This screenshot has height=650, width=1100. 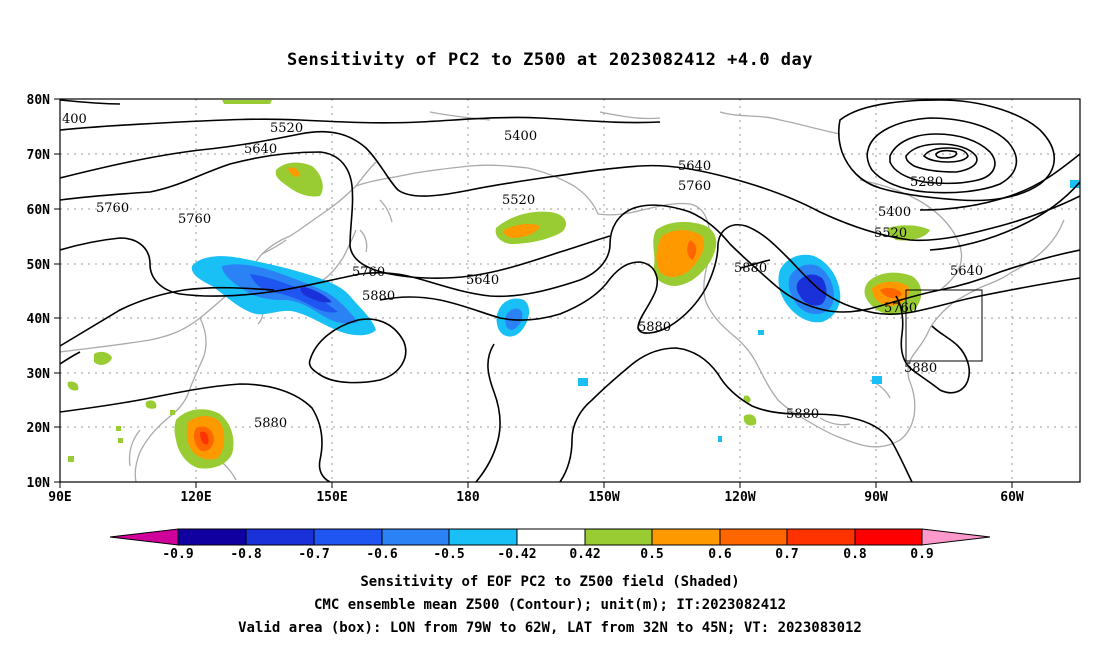 I want to click on lat-label: 20N, so click(x=39, y=428).